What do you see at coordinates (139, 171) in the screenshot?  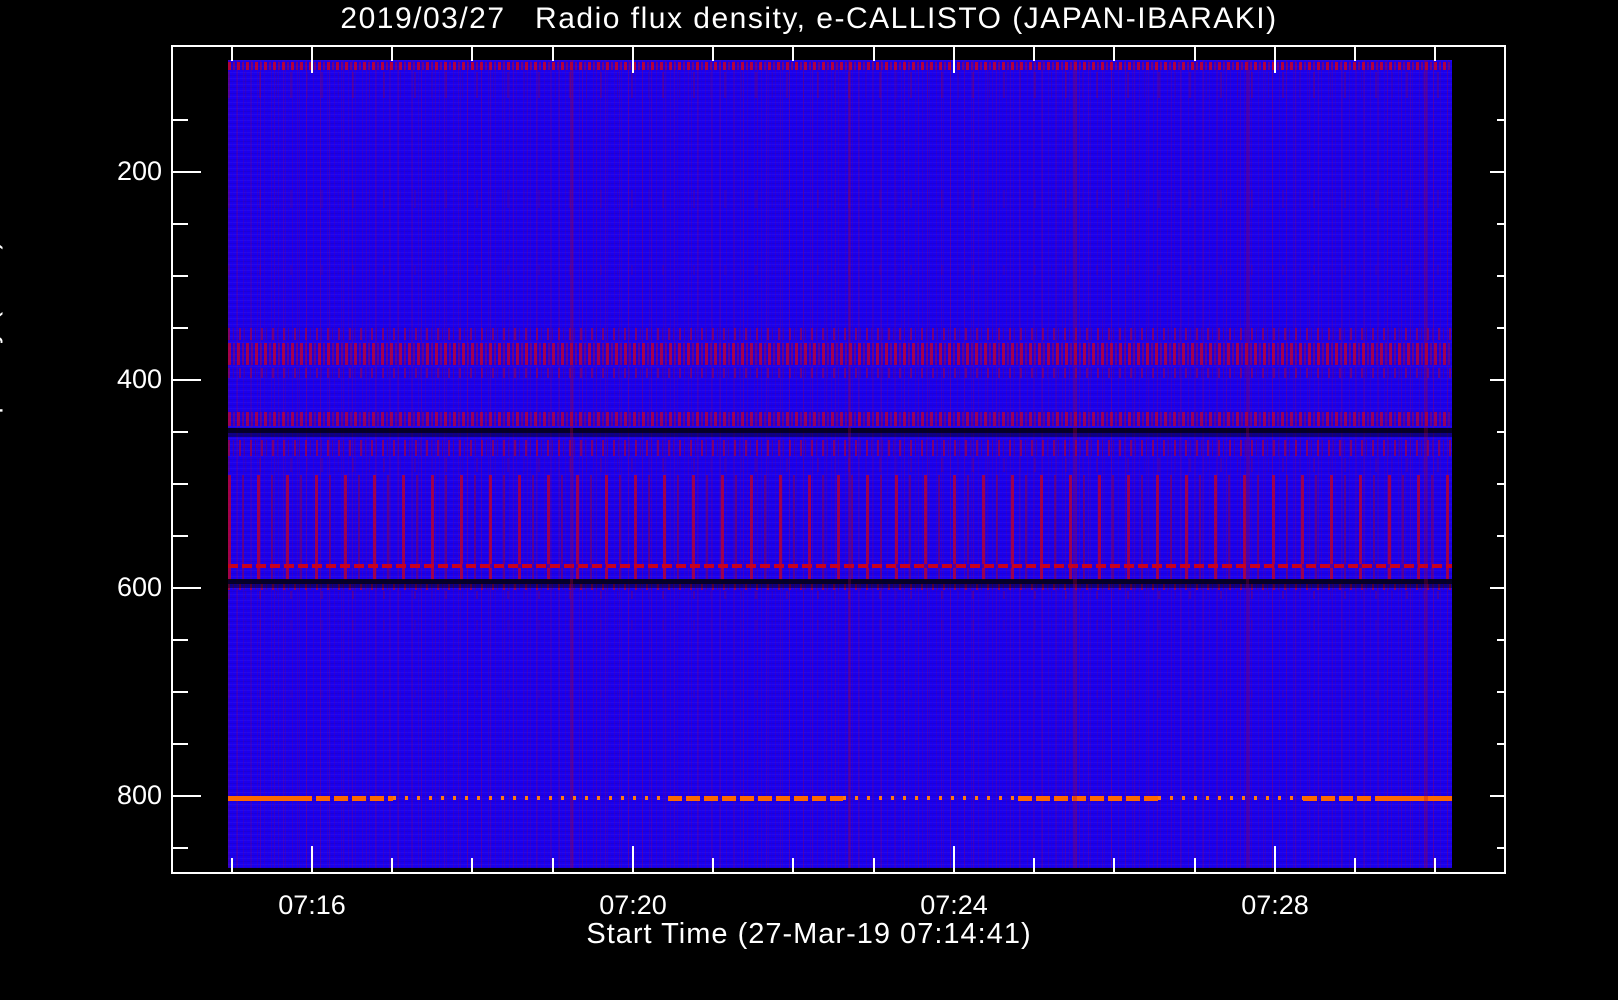 I see `y-tick-label-200: 200` at bounding box center [139, 171].